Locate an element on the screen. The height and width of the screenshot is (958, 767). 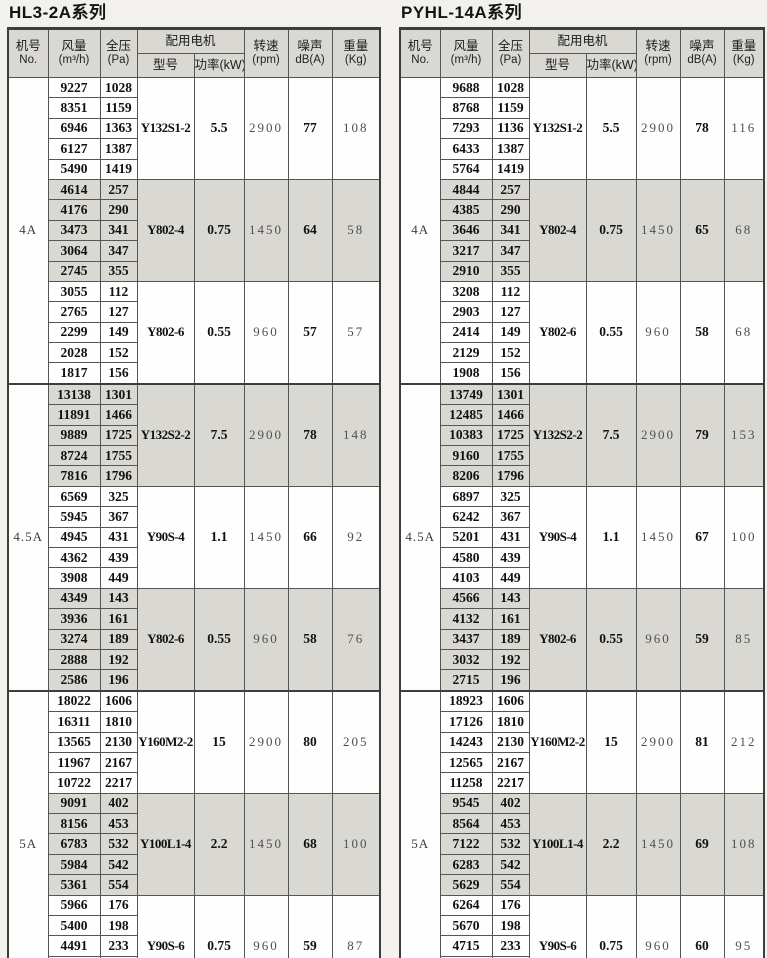
weight-value: 57 is located at coordinates (356, 332).